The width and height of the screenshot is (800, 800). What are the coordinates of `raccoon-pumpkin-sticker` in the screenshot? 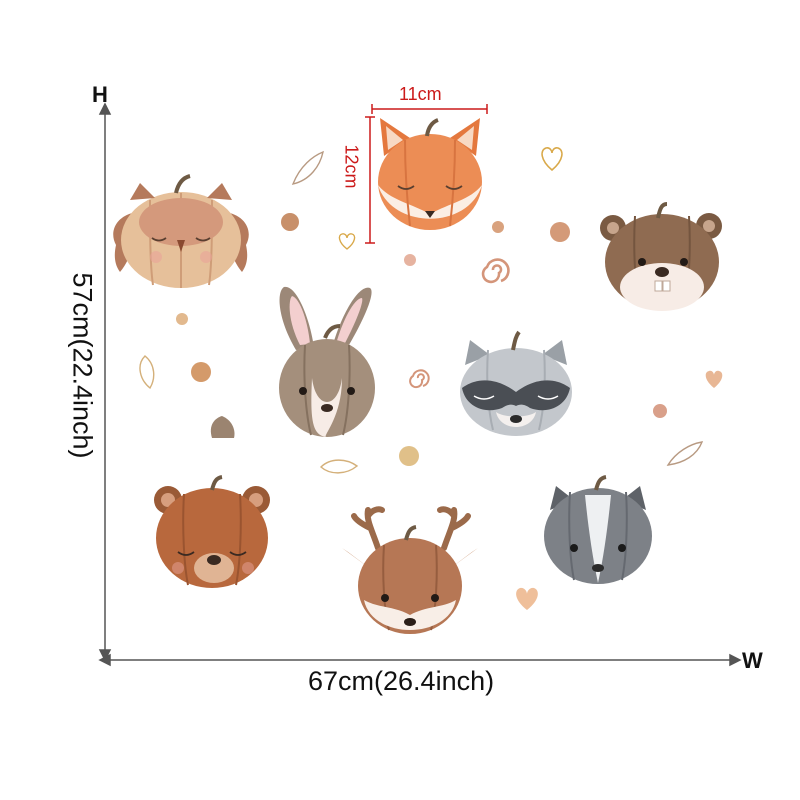 It's located at (516, 383).